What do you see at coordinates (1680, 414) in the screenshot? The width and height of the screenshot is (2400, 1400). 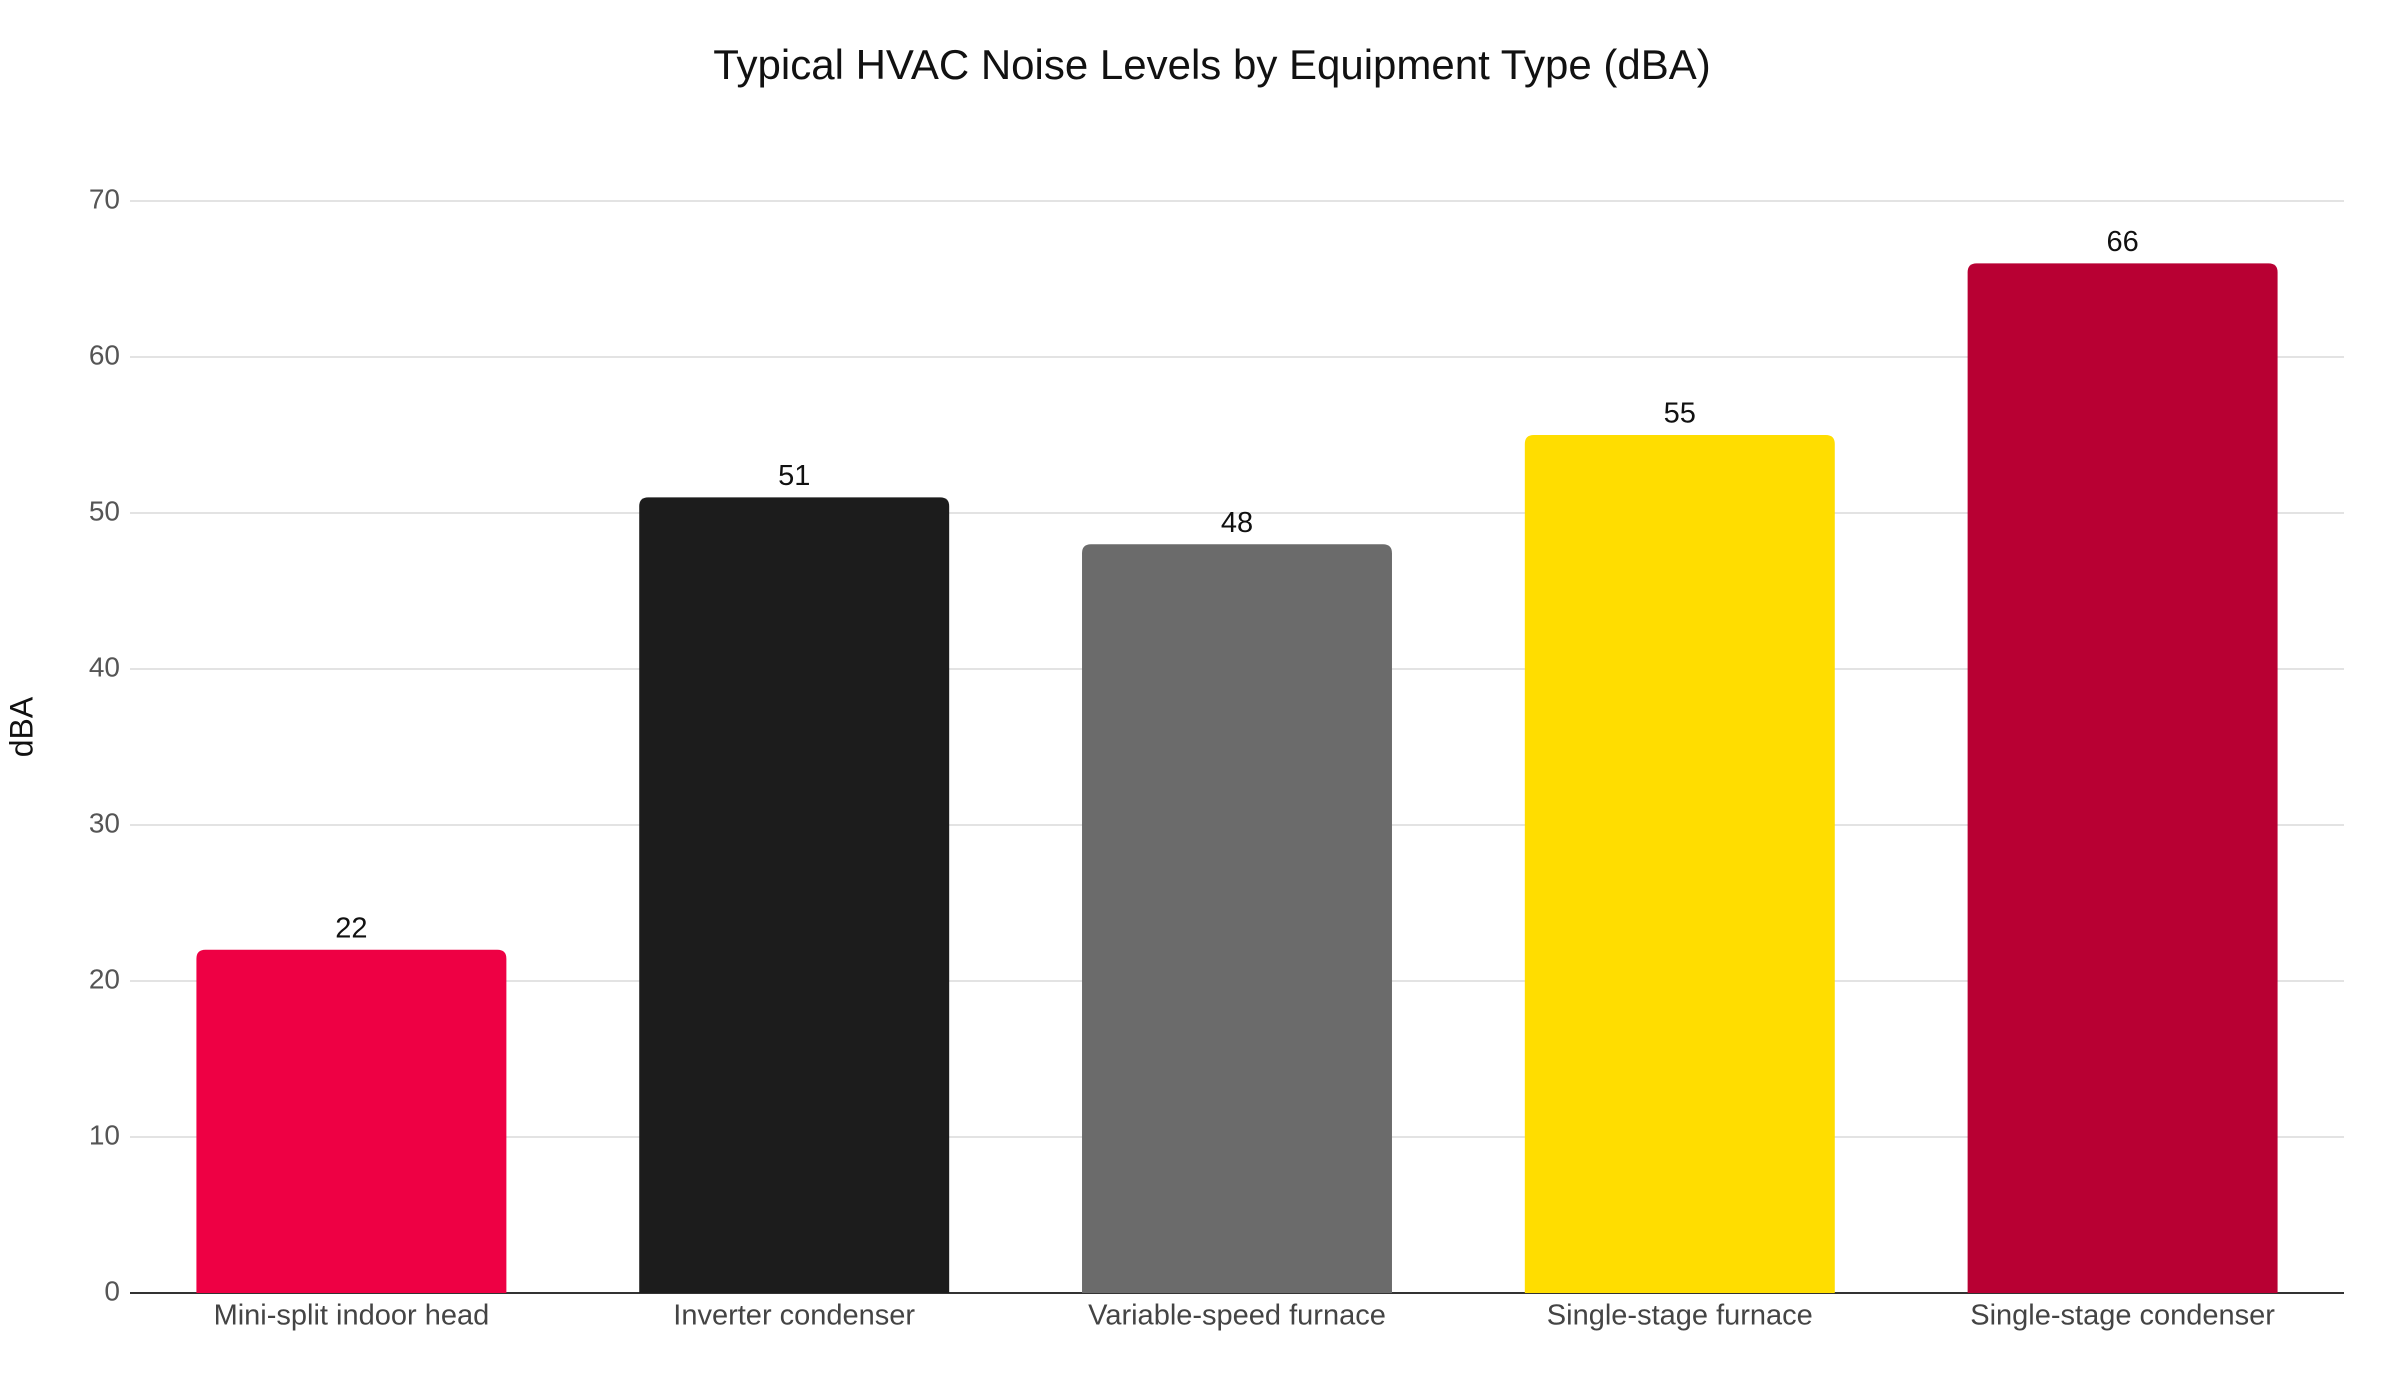 I see `value-label: 55` at bounding box center [1680, 414].